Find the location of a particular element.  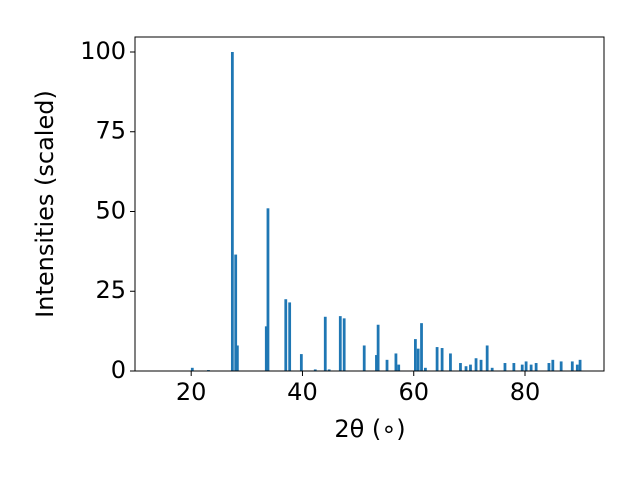

x-tick-label: 80 is located at coordinates (525, 392).